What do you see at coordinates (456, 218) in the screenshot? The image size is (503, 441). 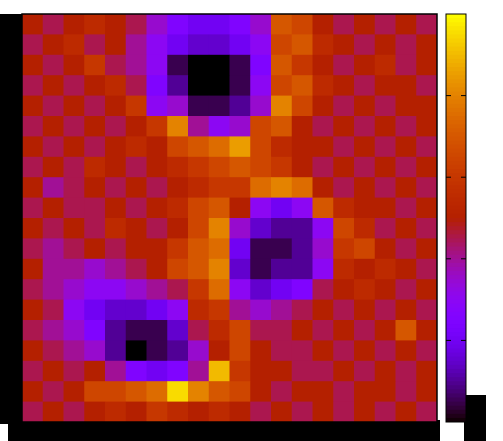 I see `colorbar-frame` at bounding box center [456, 218].